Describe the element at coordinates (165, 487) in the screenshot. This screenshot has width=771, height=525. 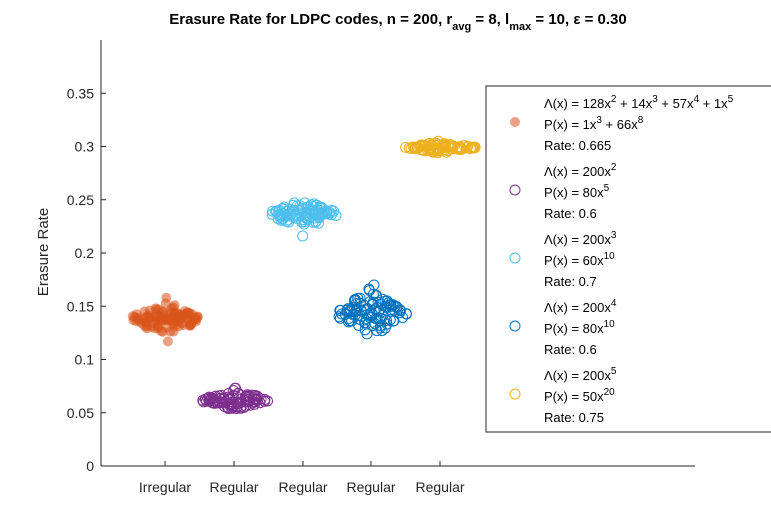
I see `x-tick-label: Irregular` at that location.